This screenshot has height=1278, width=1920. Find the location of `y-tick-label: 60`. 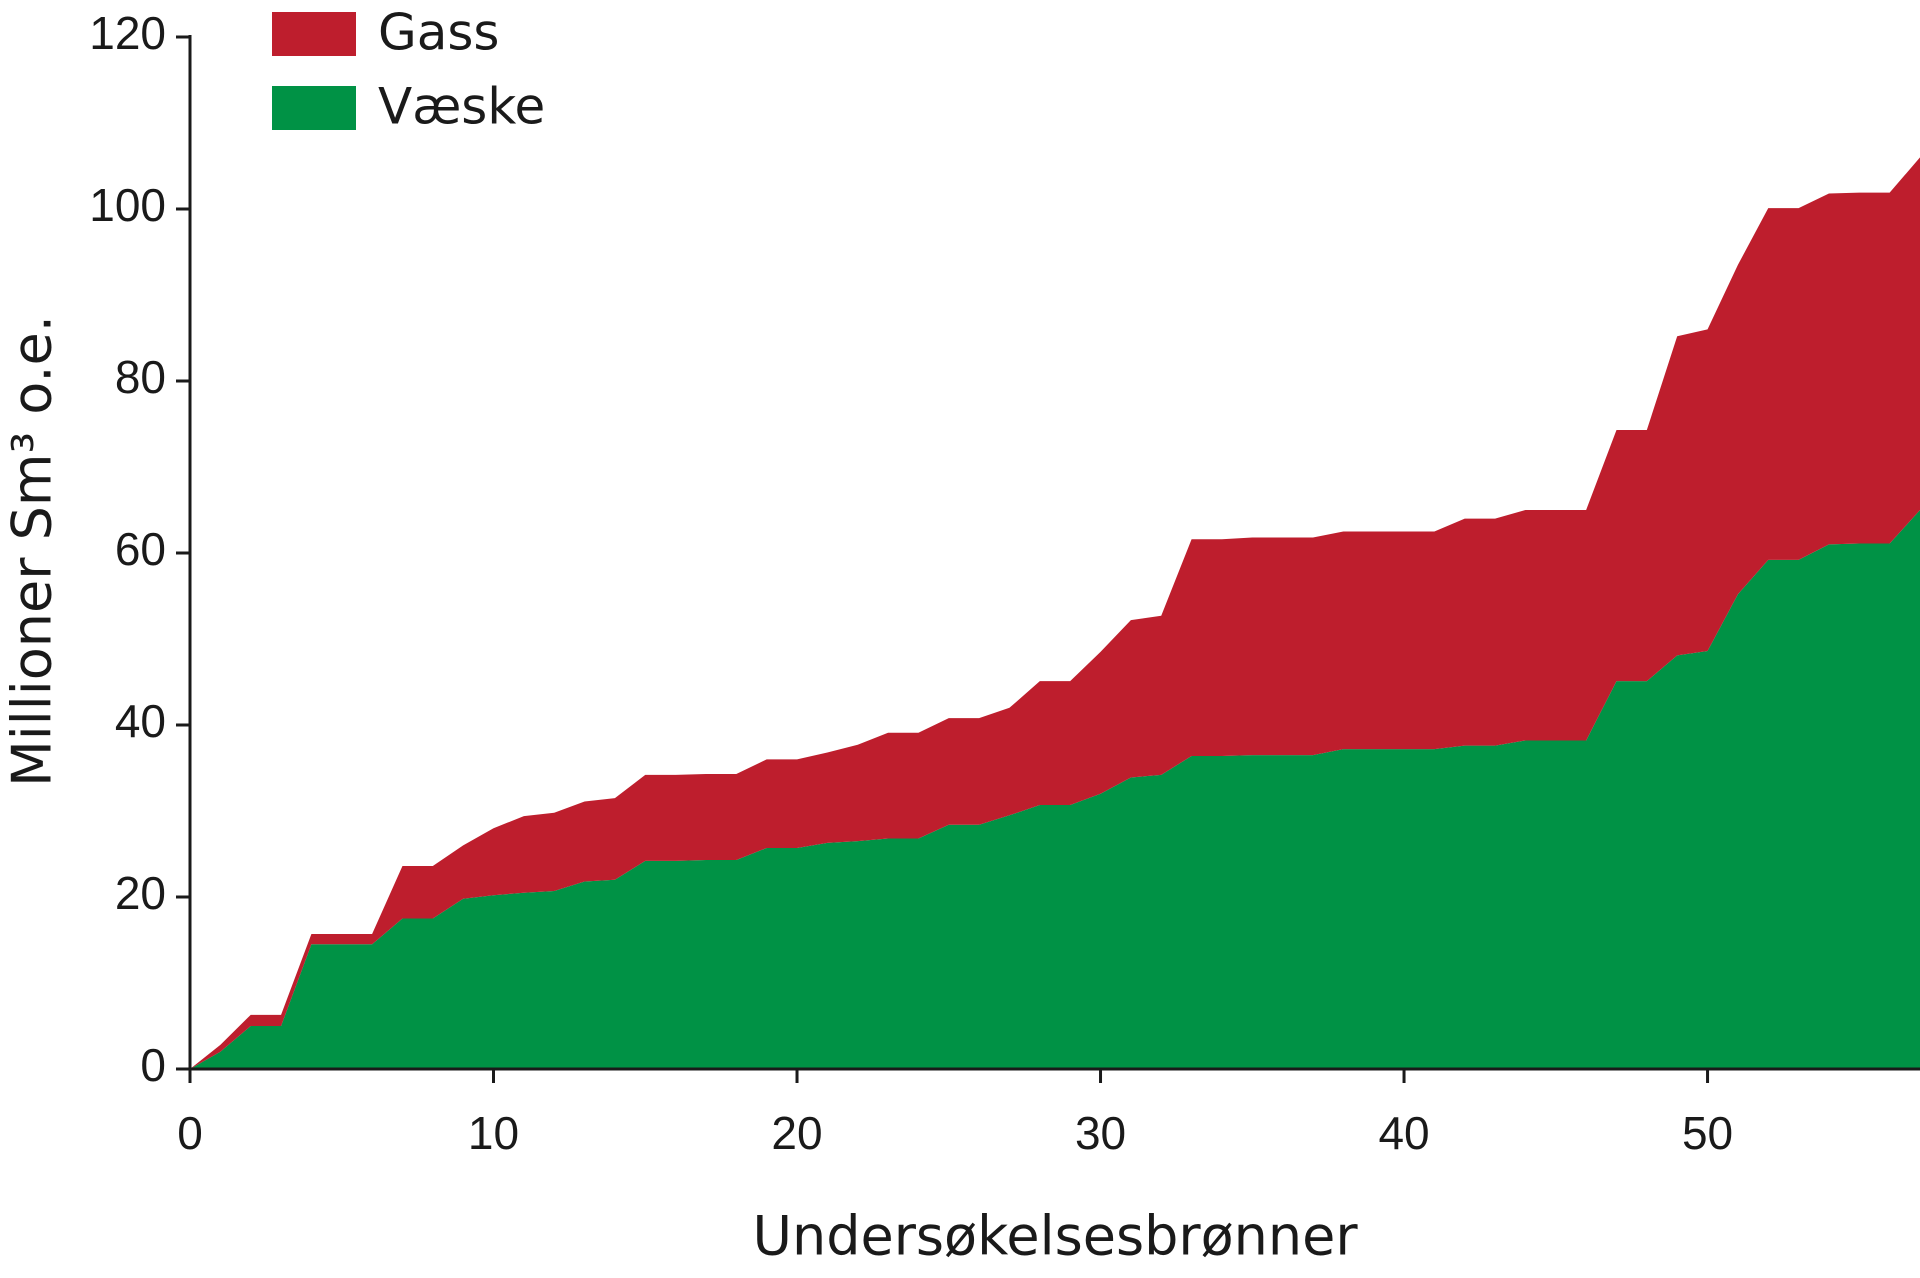

y-tick-label: 60 is located at coordinates (140, 549).